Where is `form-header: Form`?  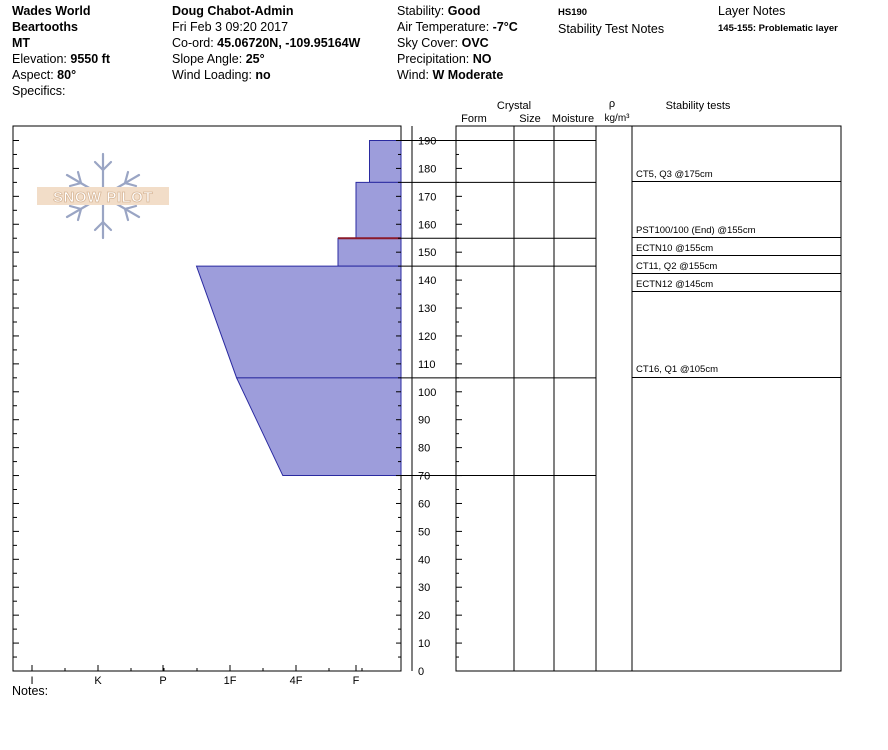 form-header: Form is located at coordinates (474, 119).